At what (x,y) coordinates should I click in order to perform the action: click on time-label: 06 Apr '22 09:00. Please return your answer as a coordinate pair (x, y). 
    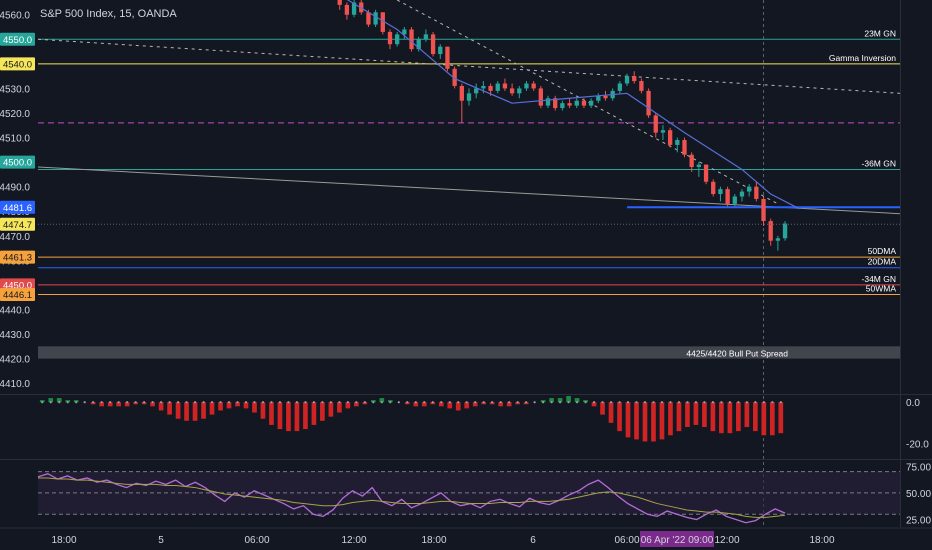
    Looking at the image, I should click on (677, 540).